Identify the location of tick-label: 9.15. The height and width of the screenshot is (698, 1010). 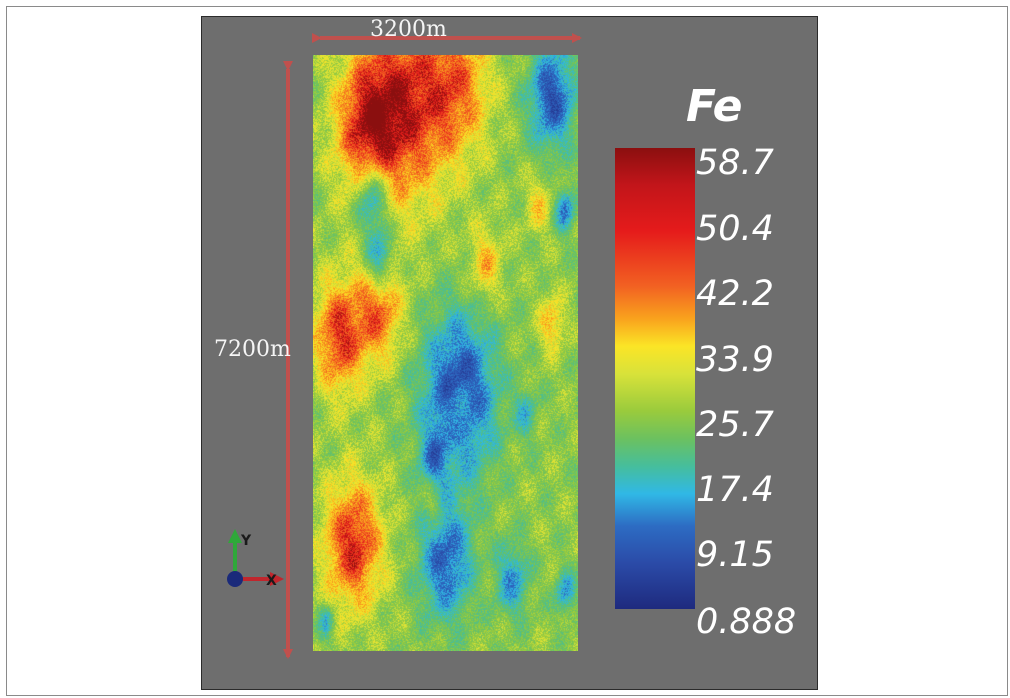
(735, 555).